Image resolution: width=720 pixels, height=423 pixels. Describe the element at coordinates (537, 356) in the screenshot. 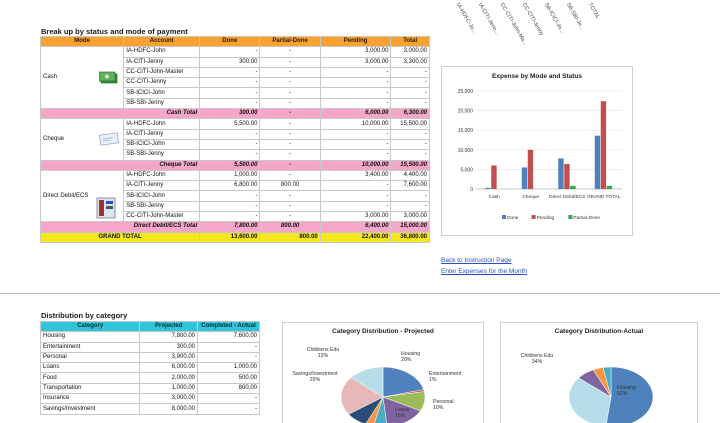

I see `pie-label-name: Childrens Edu` at that location.